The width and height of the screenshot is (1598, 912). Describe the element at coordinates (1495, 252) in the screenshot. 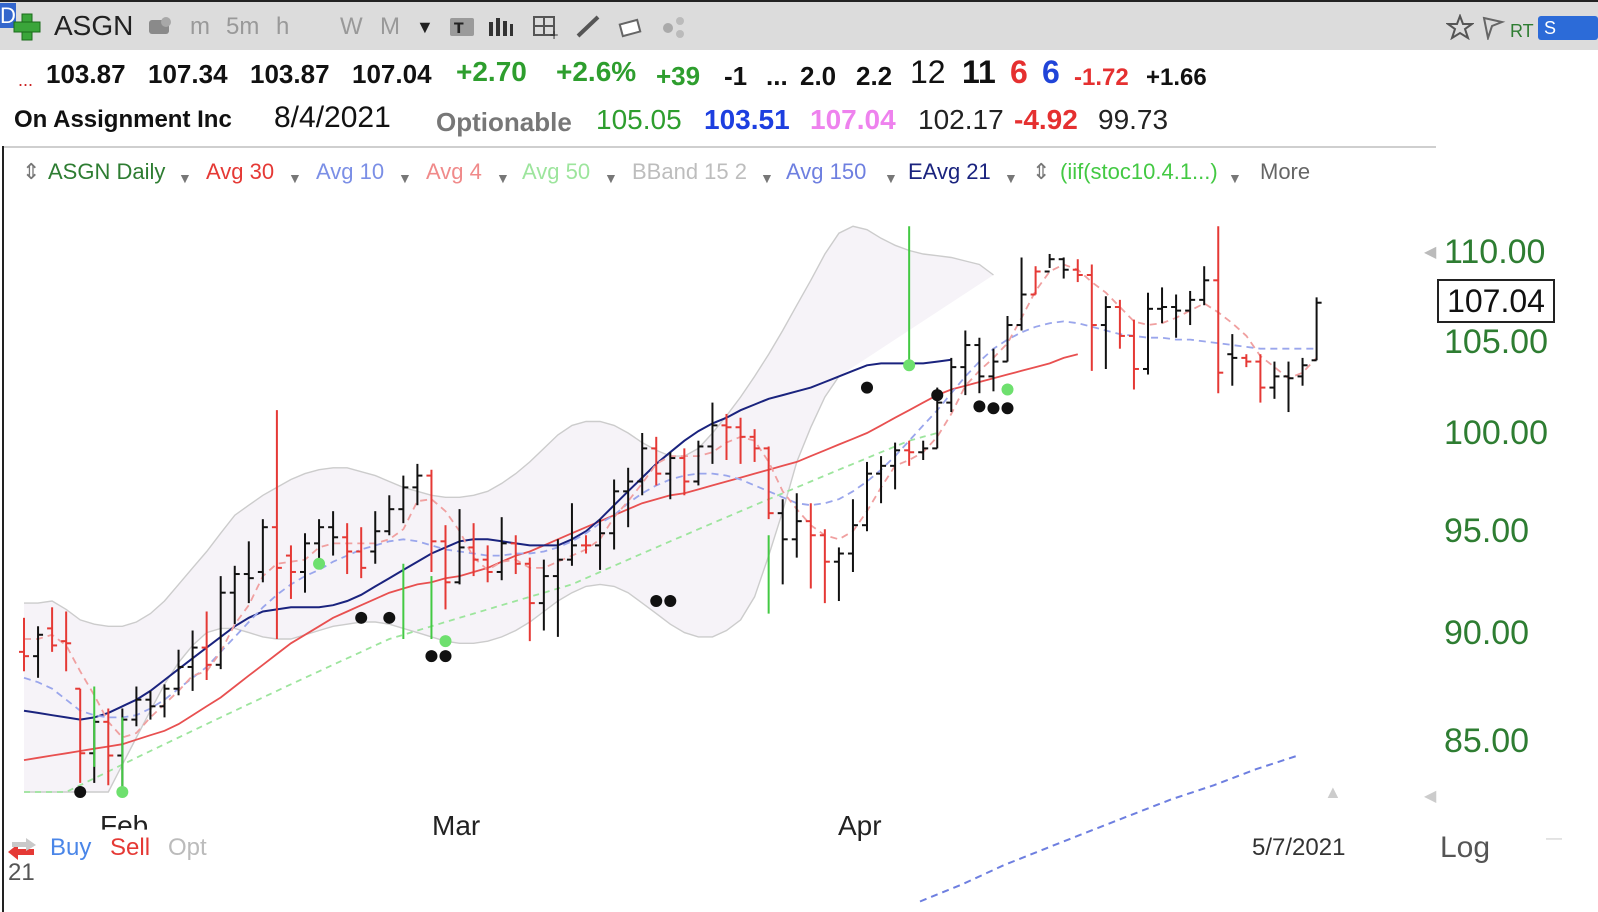

I see `price-label-110: 110.00` at that location.